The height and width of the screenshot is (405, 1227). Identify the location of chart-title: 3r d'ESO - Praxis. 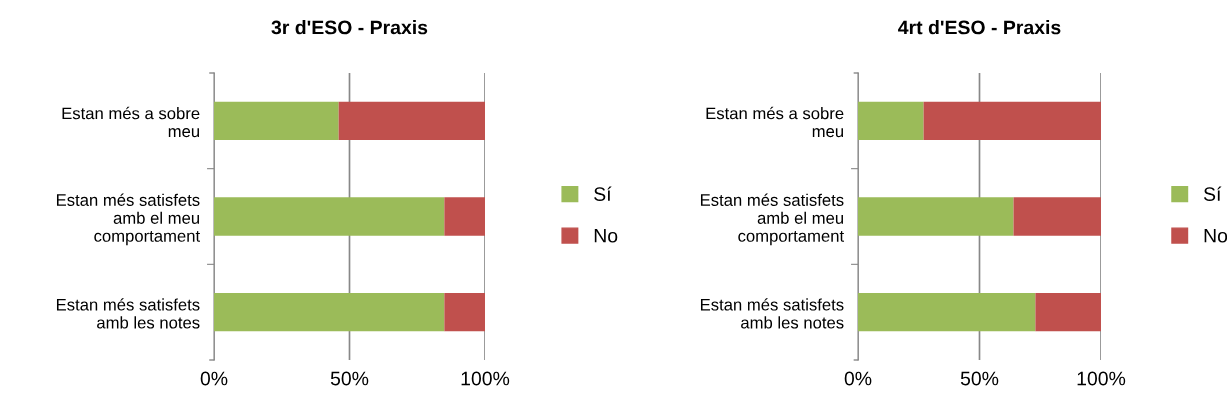
(349, 27).